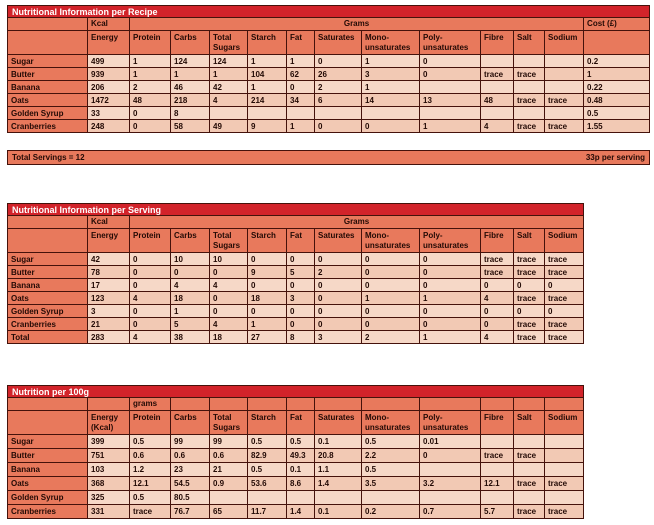 The image size is (654, 525). I want to click on unit-header-cell: Kcal, so click(108, 222).